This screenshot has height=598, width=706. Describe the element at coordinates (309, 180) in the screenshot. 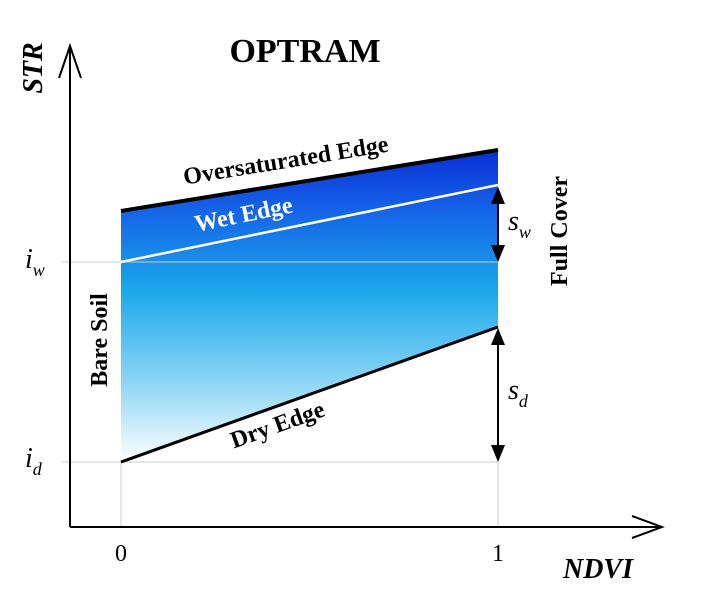

I see `oversaturated-edge-line` at that location.